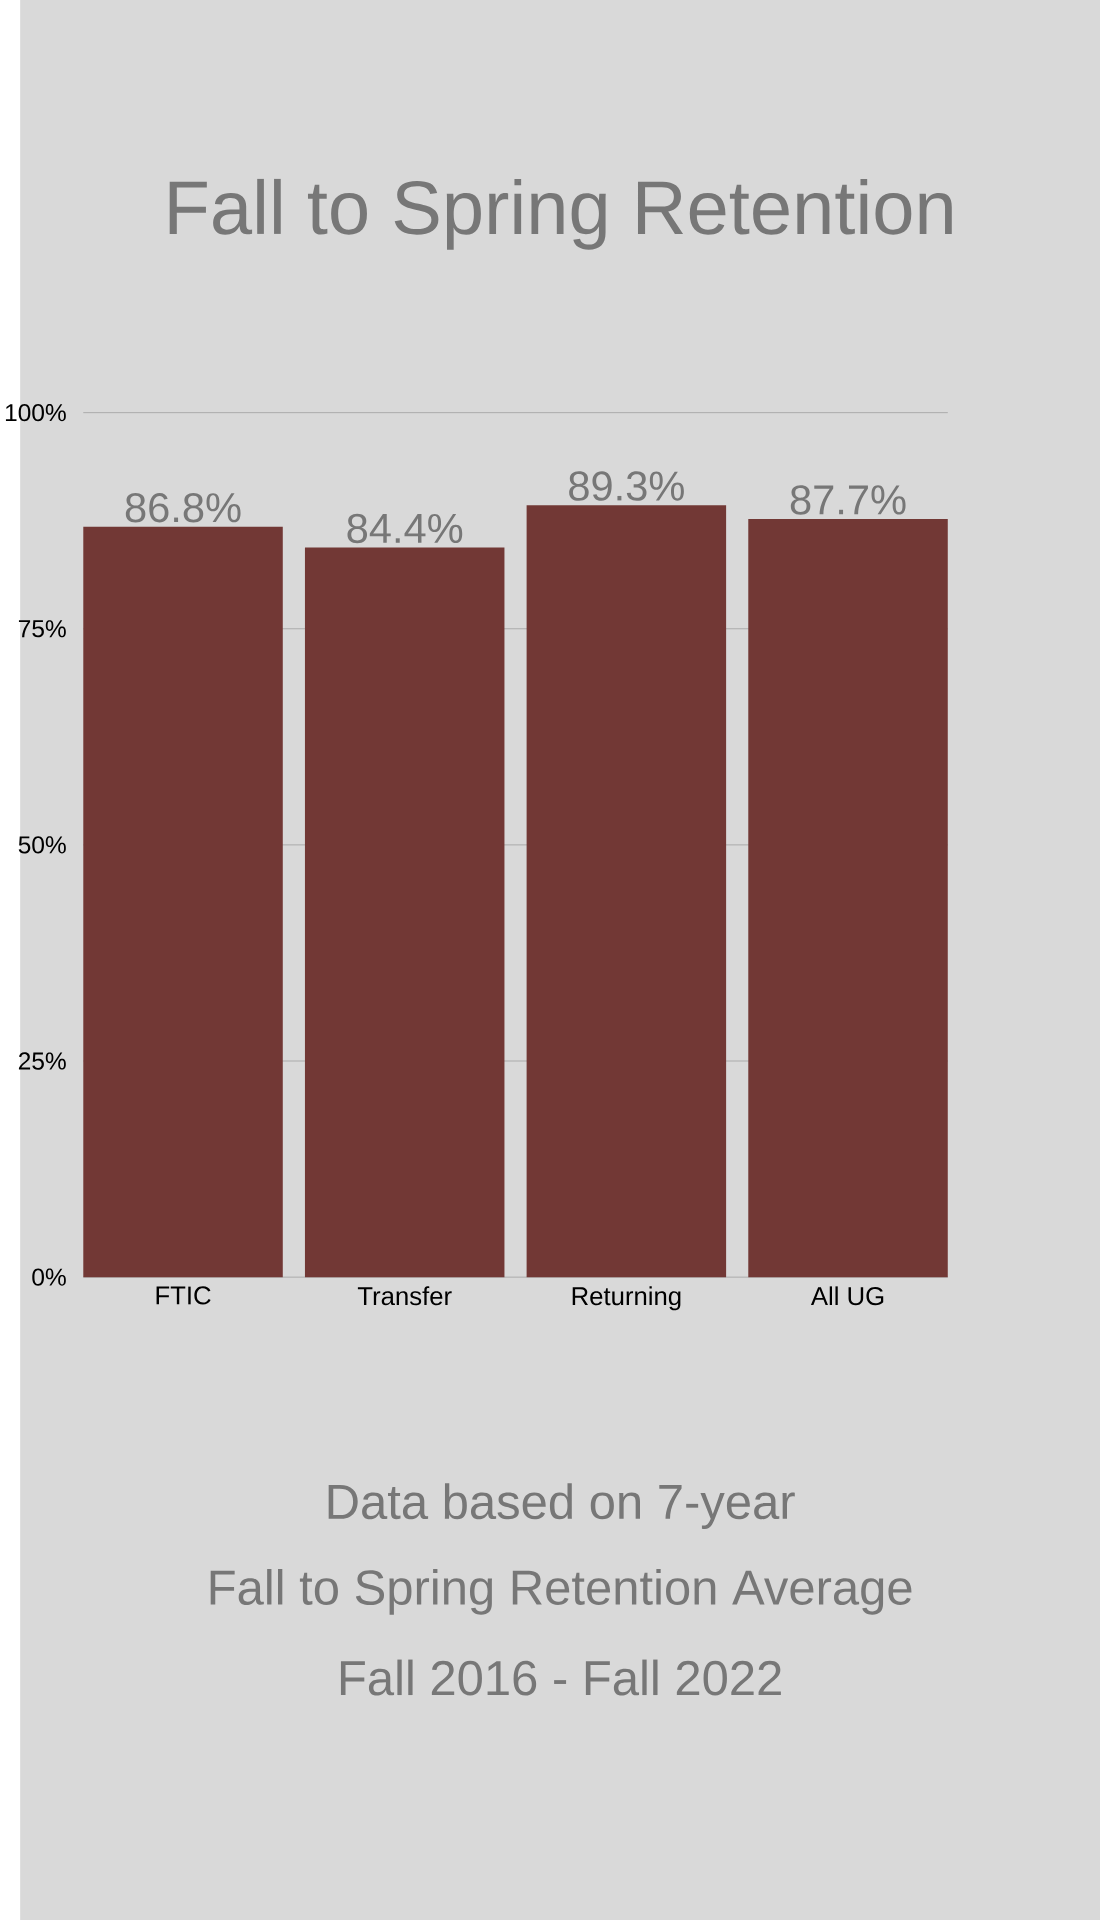 Image resolution: width=1100 pixels, height=1920 pixels. What do you see at coordinates (42, 845) in the screenshot?
I see `y-tick-label: 50%` at bounding box center [42, 845].